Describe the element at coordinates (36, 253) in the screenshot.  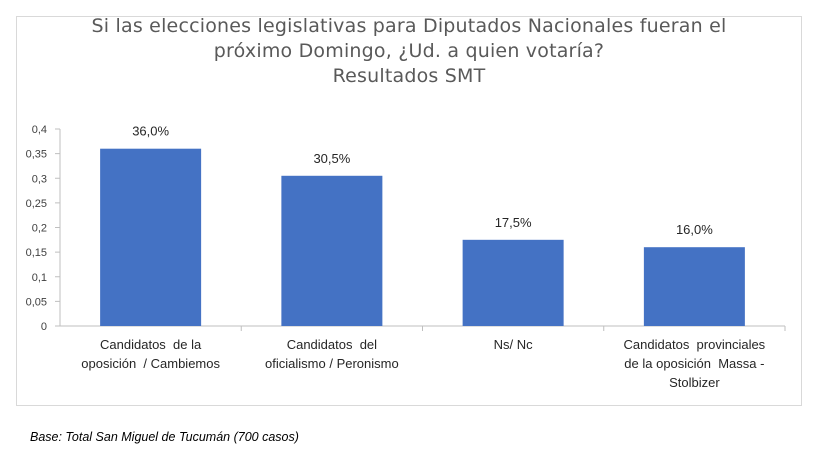
I see `y-tick-label: 0,15` at that location.